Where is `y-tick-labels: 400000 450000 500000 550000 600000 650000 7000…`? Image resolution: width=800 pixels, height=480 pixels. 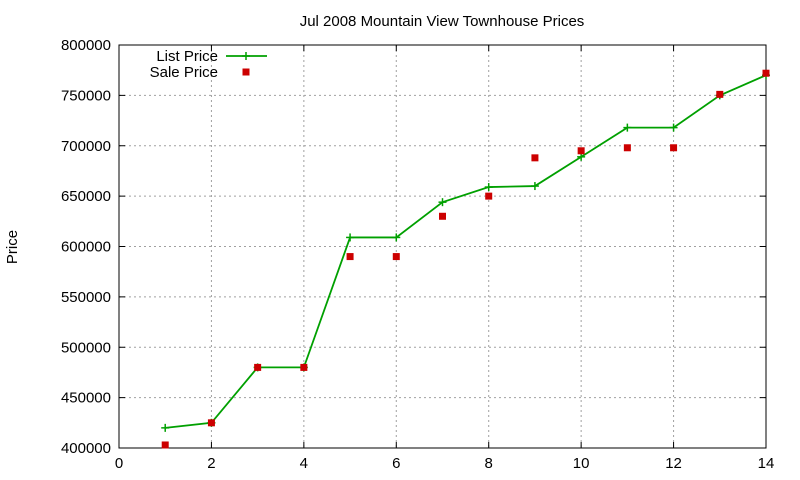
y-tick-labels: 400000 450000 500000 550000 600000 650000 7000… is located at coordinates (86, 247).